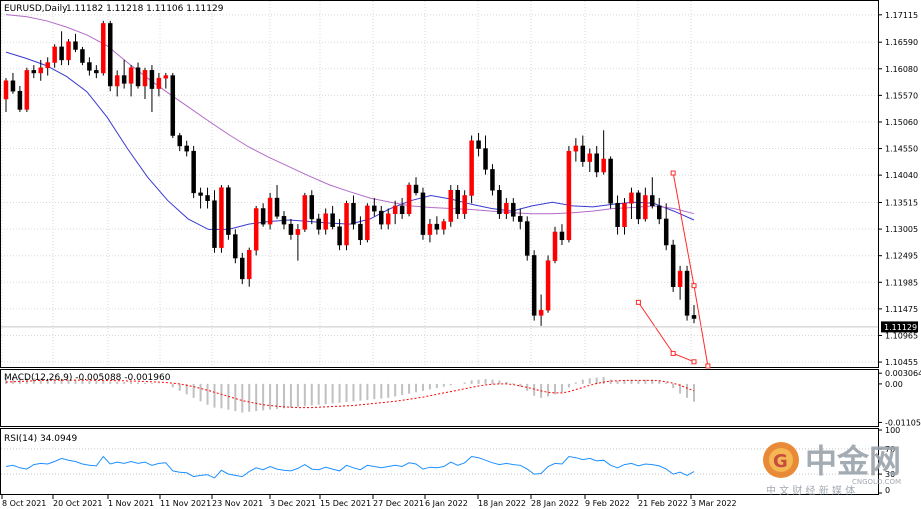 The width and height of the screenshot is (921, 509). I want to click on time-tick-label: 9 Feb 2022, so click(607, 503).